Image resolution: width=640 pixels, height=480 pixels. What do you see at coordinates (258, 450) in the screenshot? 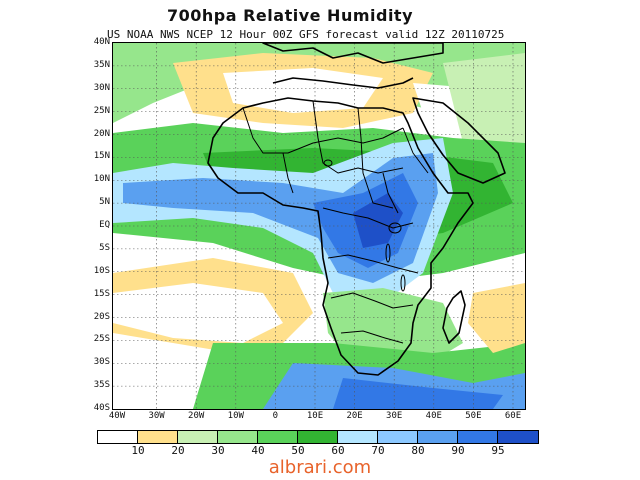
I see `colorbar-label: 40` at bounding box center [258, 450].